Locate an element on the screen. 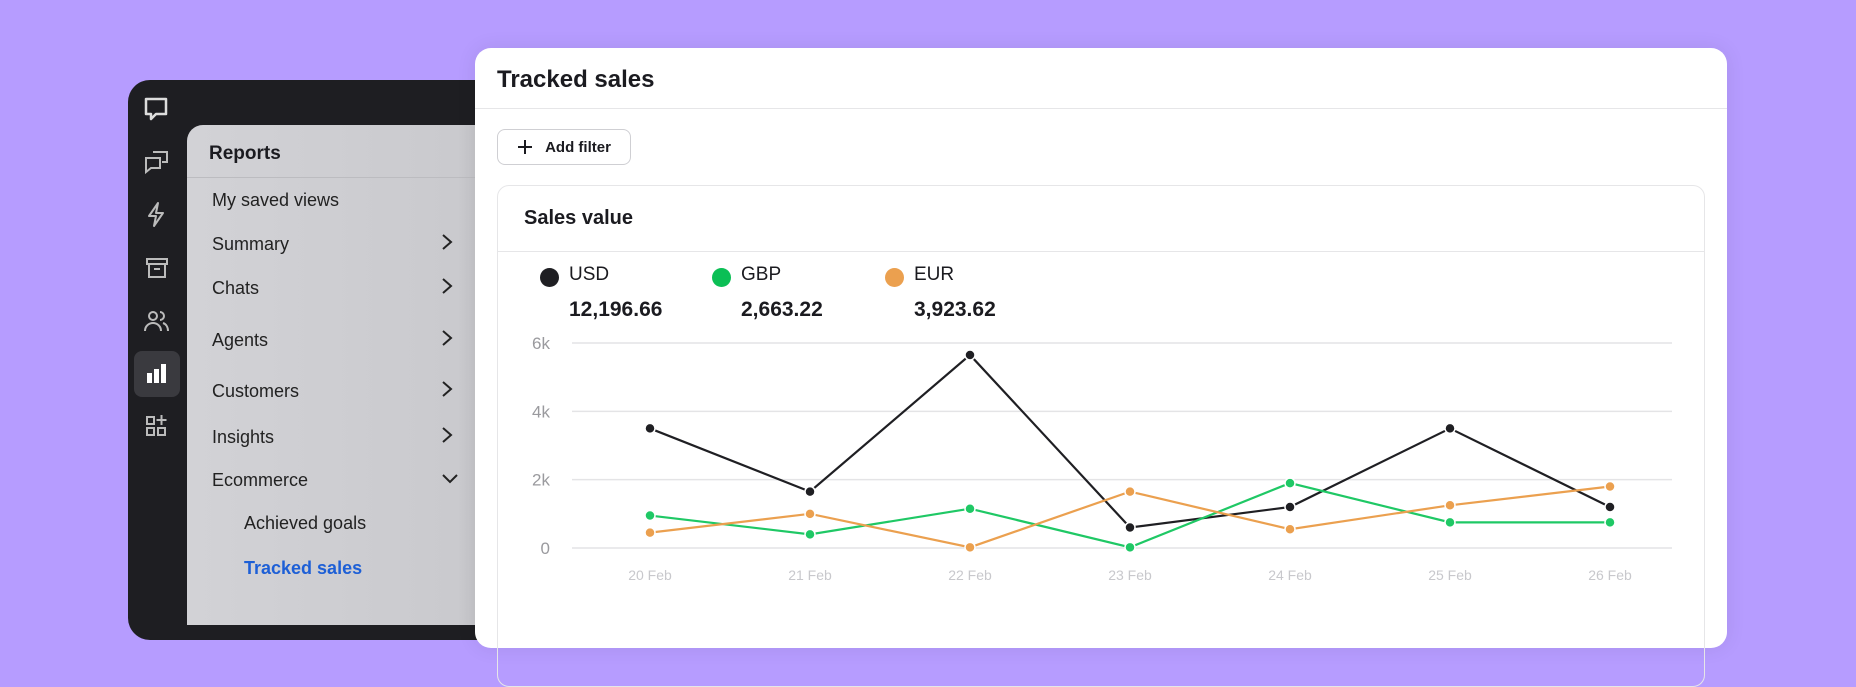 The image size is (1856, 687). x-tick-label: 25 Feb is located at coordinates (1450, 575).